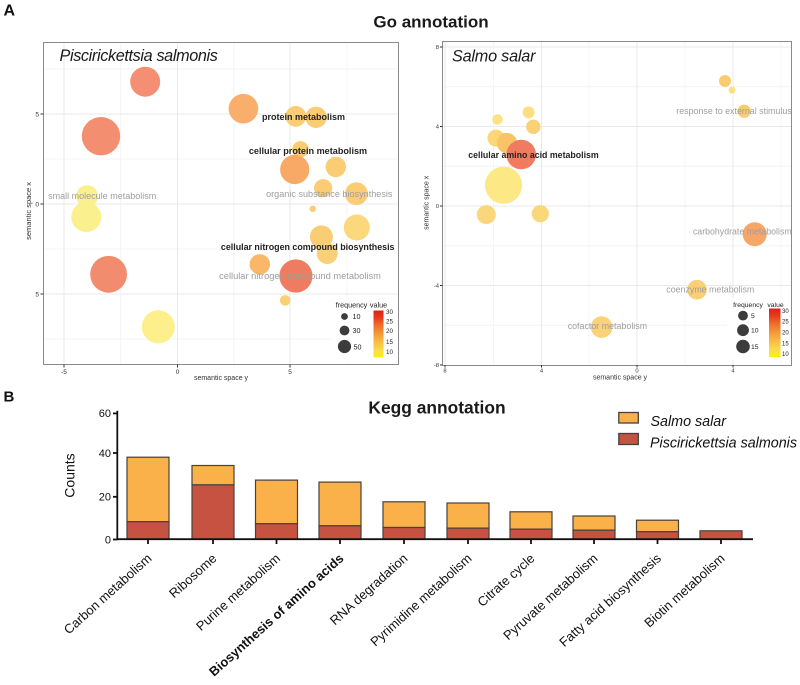  I want to click on svg-text: 50, so click(358, 347).